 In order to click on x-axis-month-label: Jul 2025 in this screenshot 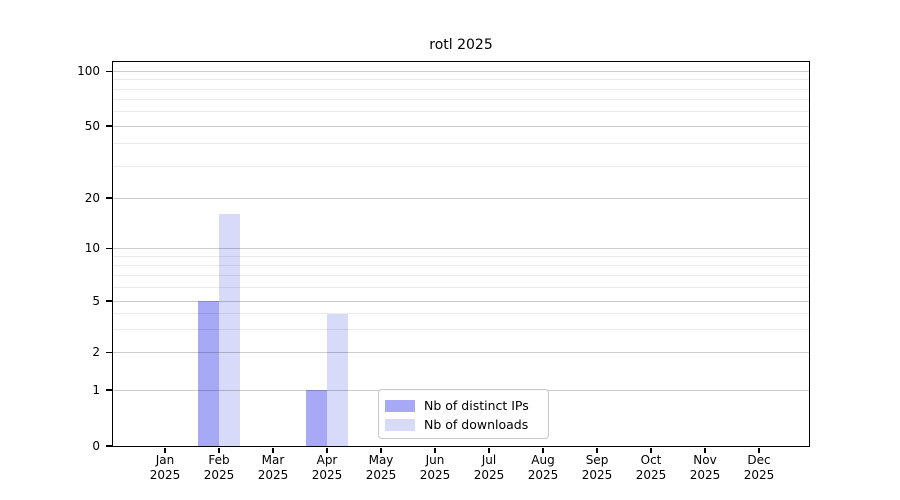, I will do `click(489, 468)`.